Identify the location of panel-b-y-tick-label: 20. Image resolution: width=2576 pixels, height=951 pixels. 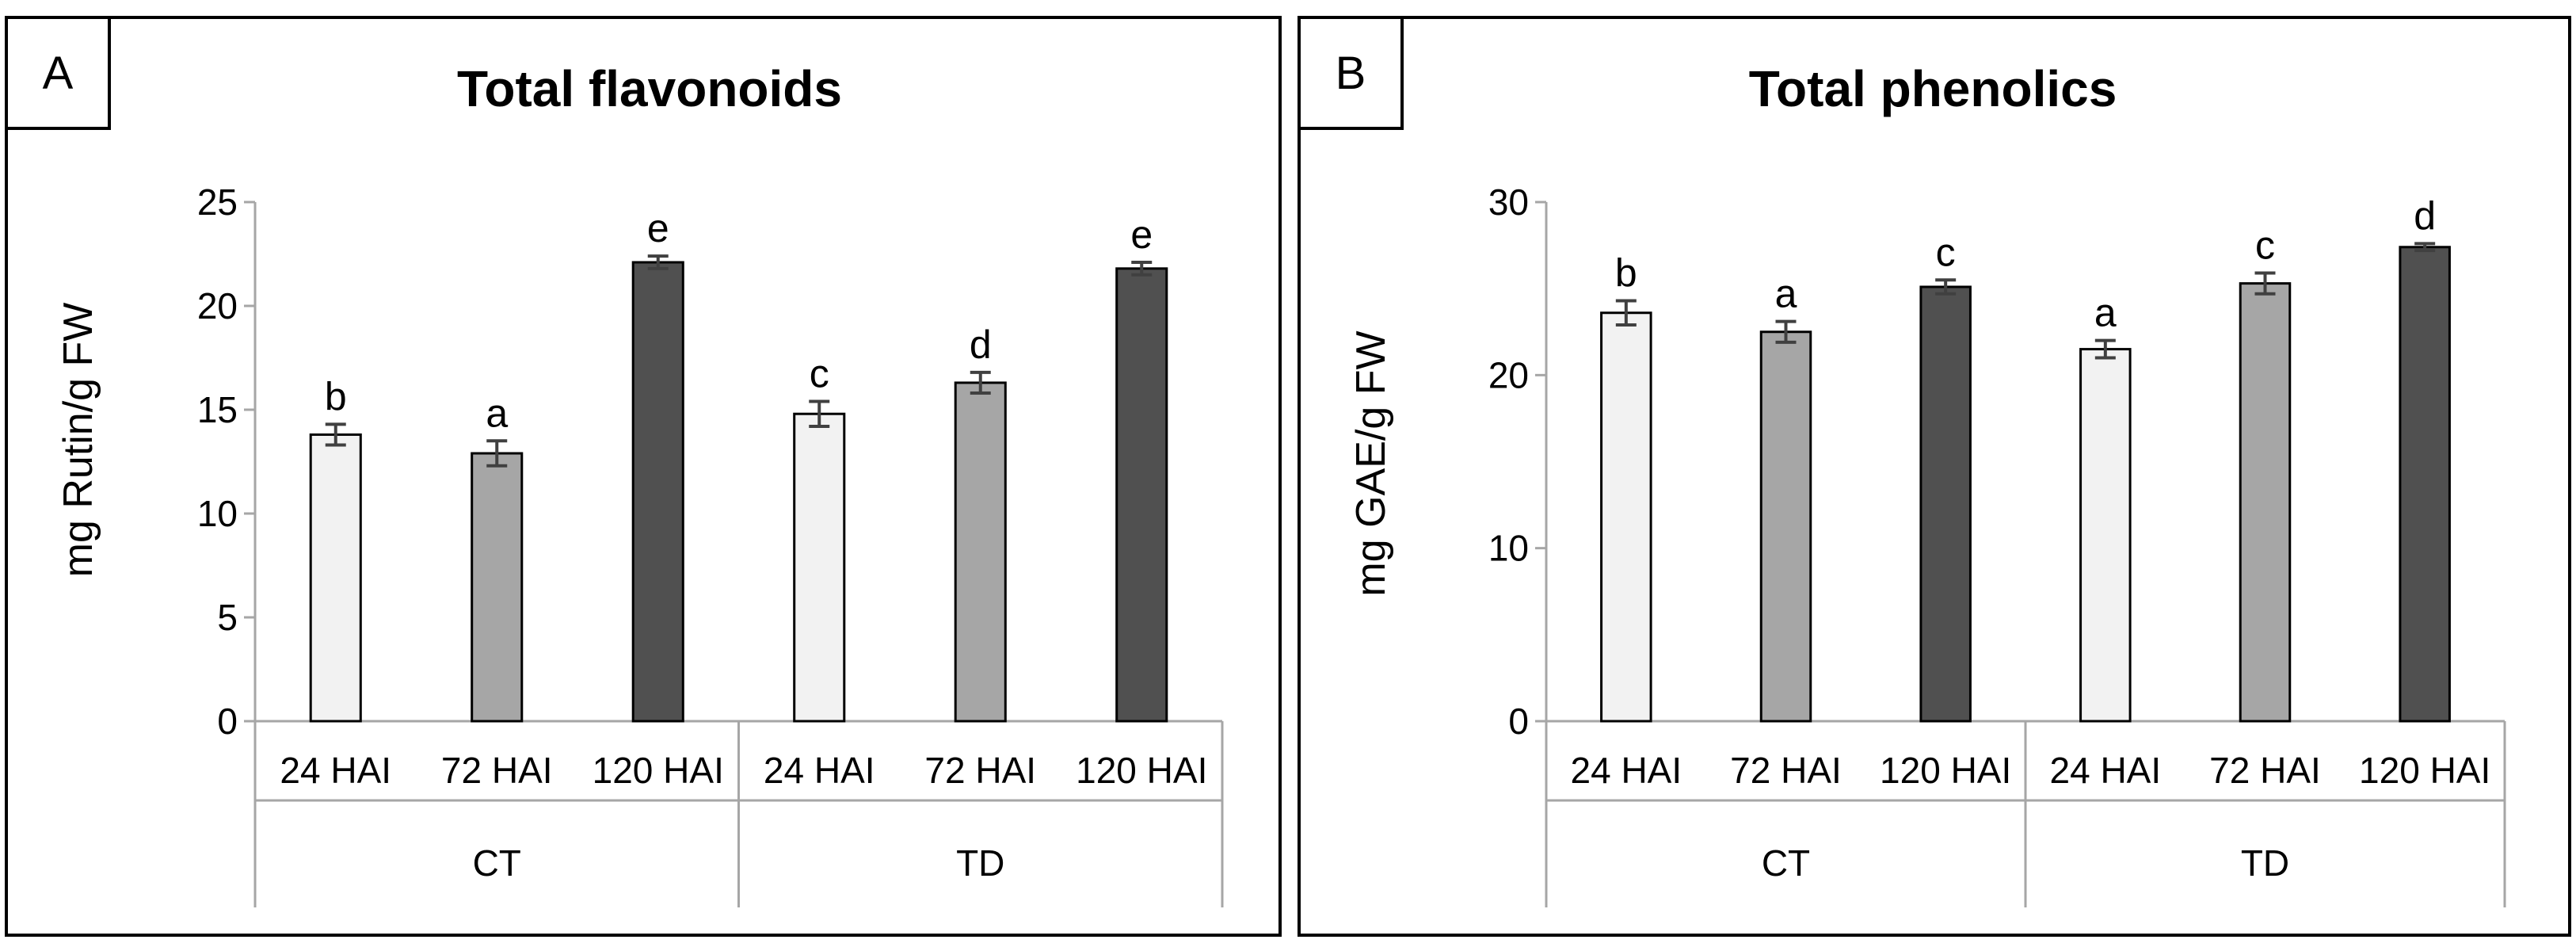
(1509, 374).